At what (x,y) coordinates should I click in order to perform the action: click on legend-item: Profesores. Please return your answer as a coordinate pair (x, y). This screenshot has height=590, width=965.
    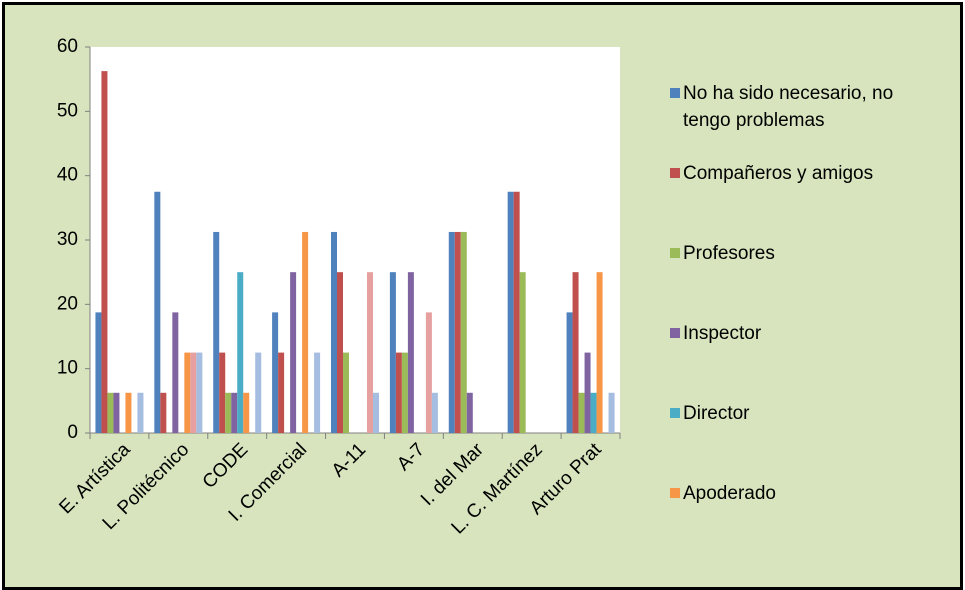
    Looking at the image, I should click on (806, 253).